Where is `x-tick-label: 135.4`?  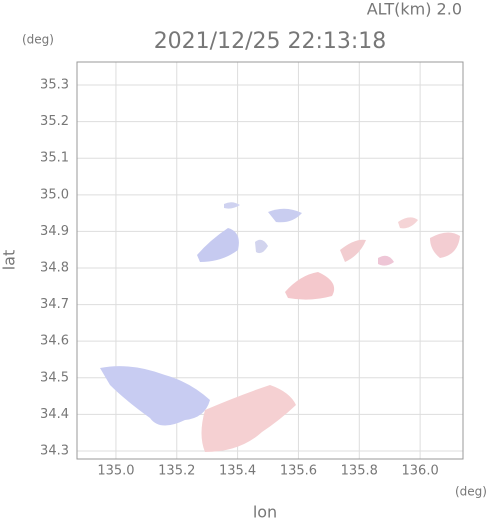
x-tick-label: 135.4 is located at coordinates (237, 471).